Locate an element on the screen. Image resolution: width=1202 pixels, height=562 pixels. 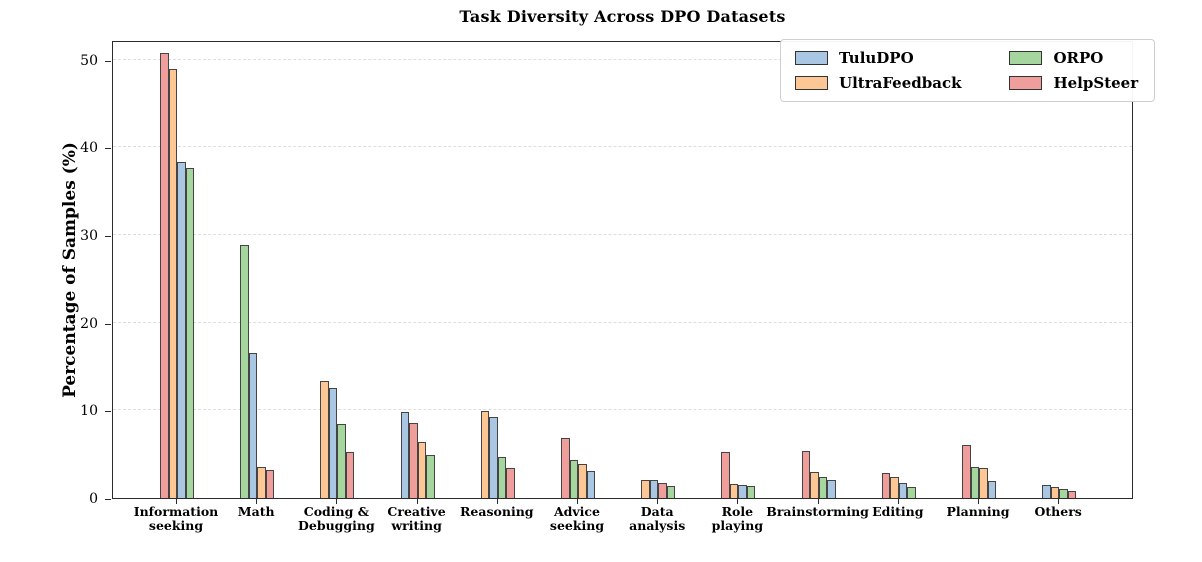
legend-label: ORPO is located at coordinates (1078, 58).